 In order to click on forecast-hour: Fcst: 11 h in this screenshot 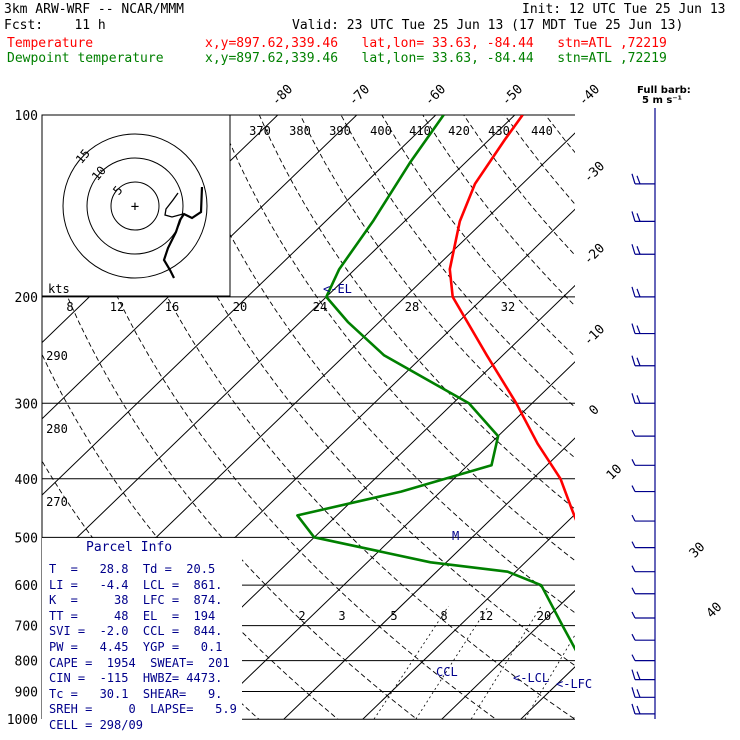, I will do `click(55, 25)`.